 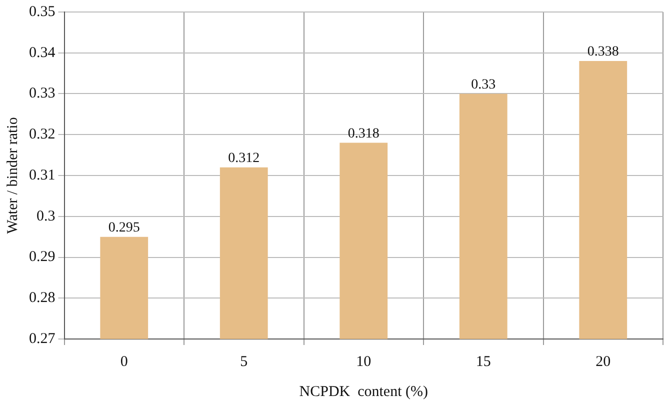 What do you see at coordinates (42, 134) in the screenshot?
I see `y-tick-label: 0.32` at bounding box center [42, 134].